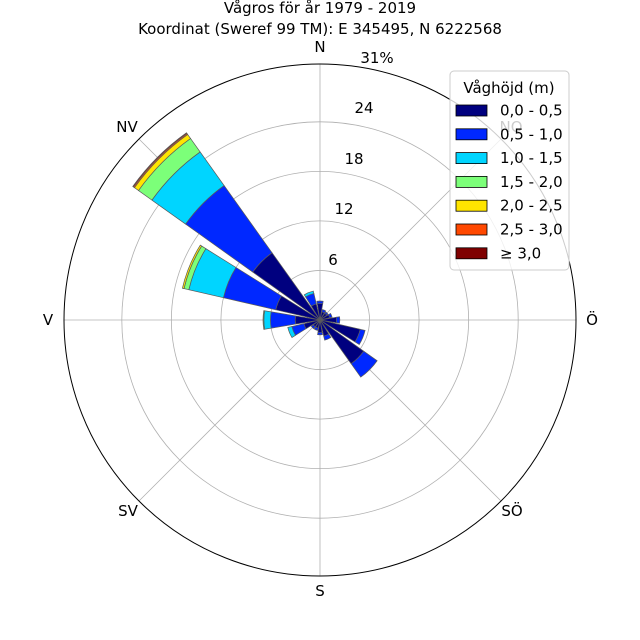  What do you see at coordinates (531, 206) in the screenshot?
I see `legend-label: 2,0 - 2,5` at bounding box center [531, 206].